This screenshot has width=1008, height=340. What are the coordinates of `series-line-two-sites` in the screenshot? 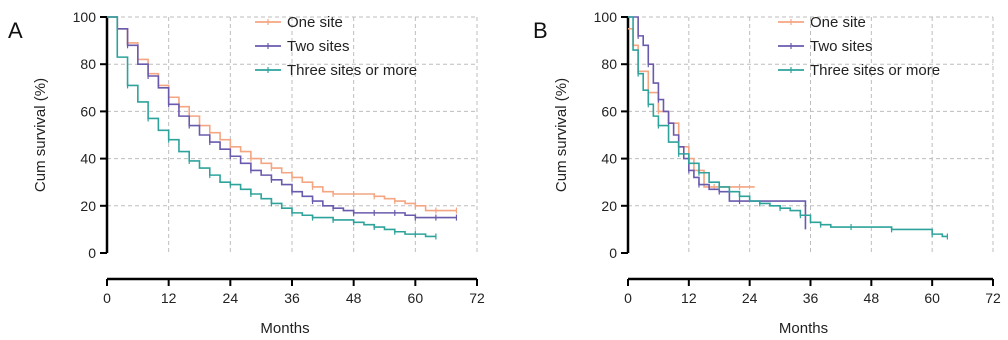 It's located at (717, 123).